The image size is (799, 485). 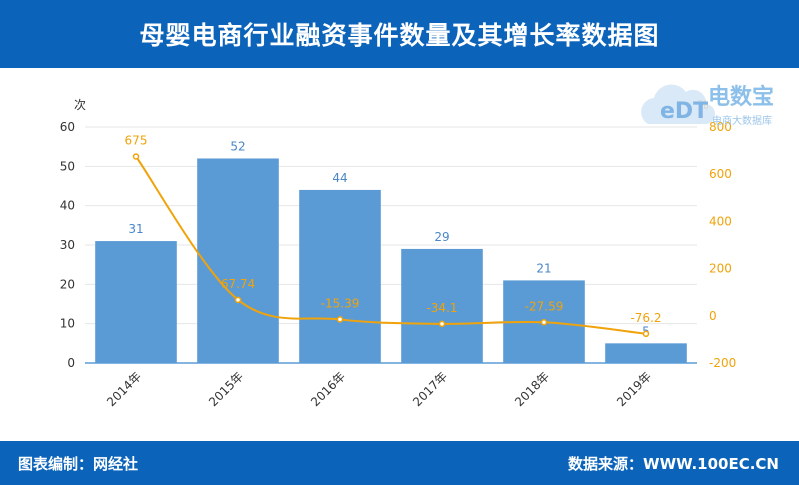 What do you see at coordinates (328, 389) in the screenshot?
I see `x-axis-tick-label: 2016年` at bounding box center [328, 389].